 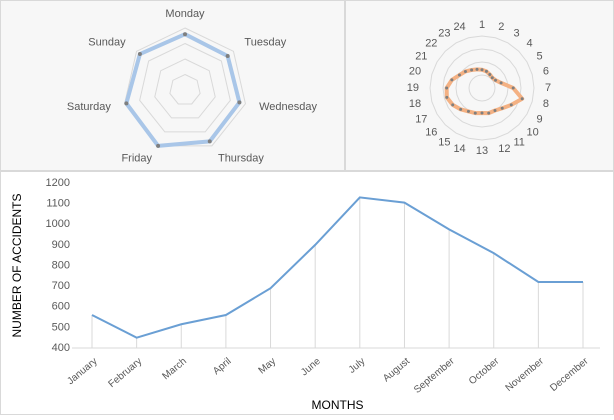 I want to click on y-axis-title: NUMBER OF ACCIDENTS, so click(x=17, y=265).